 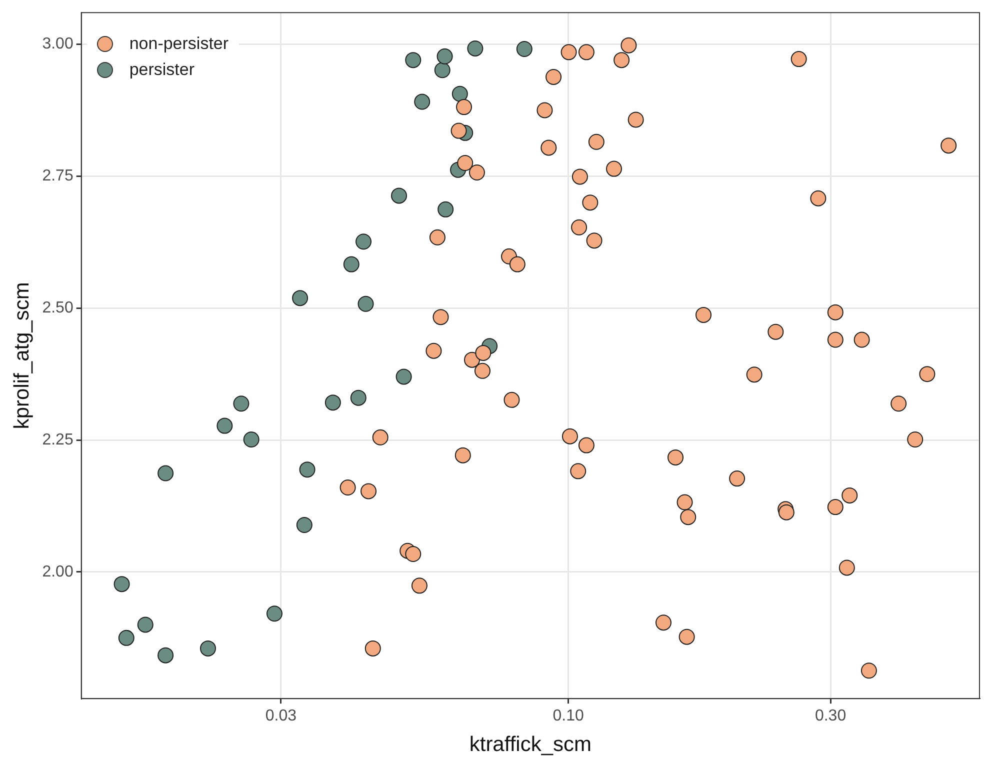 What do you see at coordinates (58, 44) in the screenshot?
I see `y-tick-label: 3.00` at bounding box center [58, 44].